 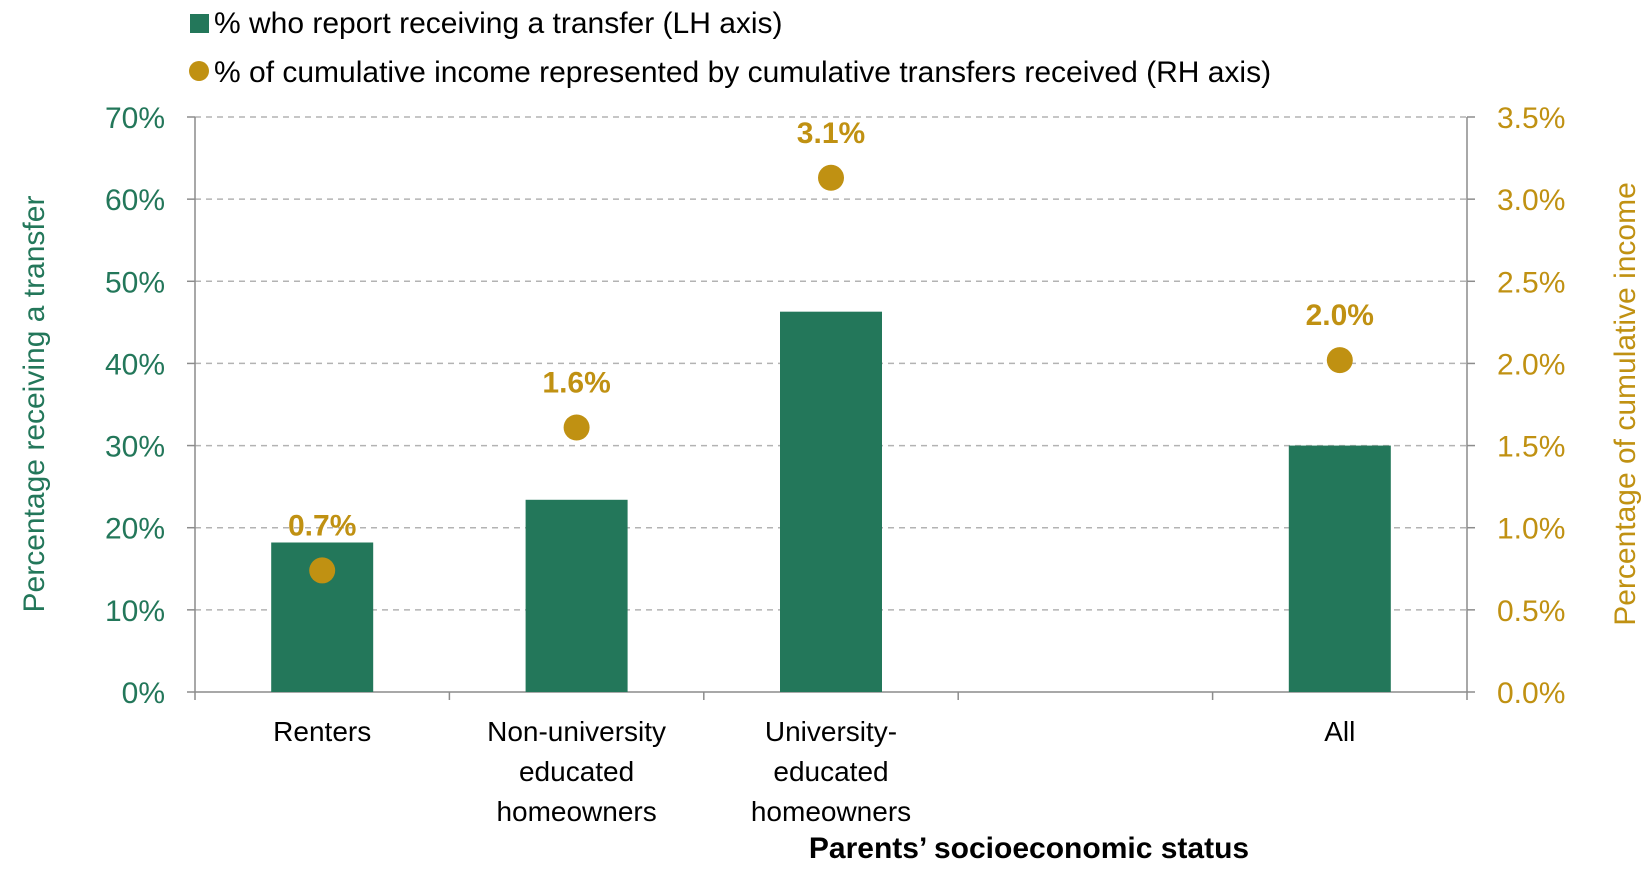 I want to click on category-label: Renters, so click(x=322, y=731).